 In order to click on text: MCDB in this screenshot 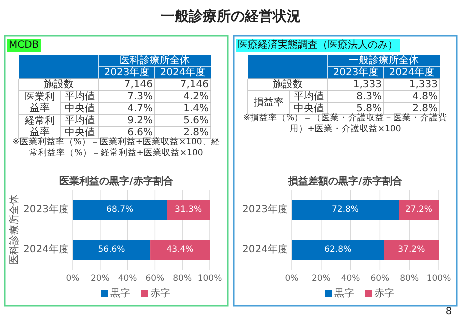, I will do `click(24, 45)`.